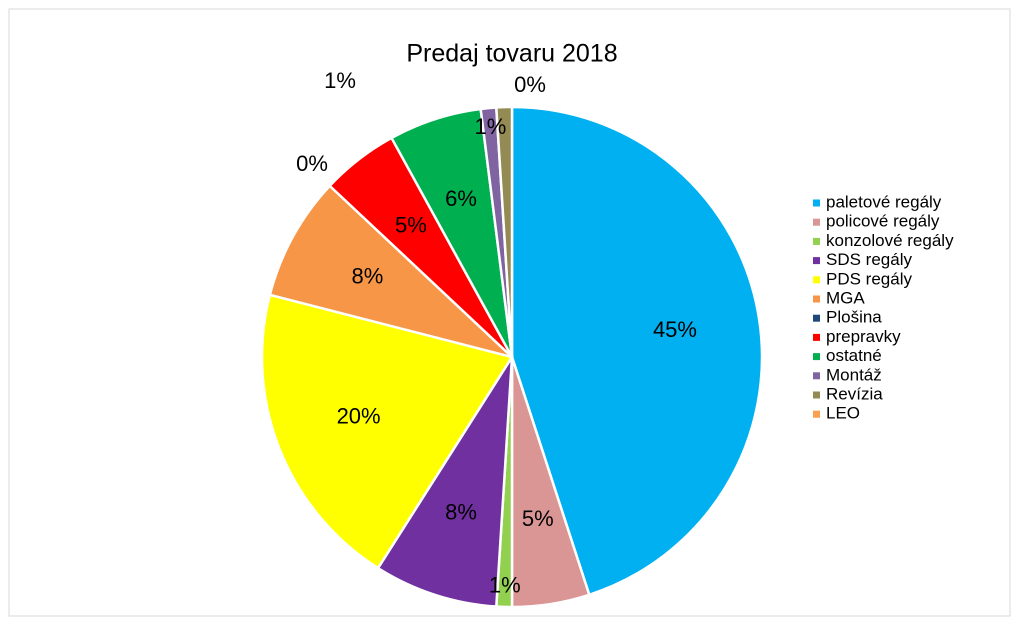 This screenshot has width=1019, height=625. What do you see at coordinates (884, 201) in the screenshot?
I see `legend-label: paletové regály` at bounding box center [884, 201].